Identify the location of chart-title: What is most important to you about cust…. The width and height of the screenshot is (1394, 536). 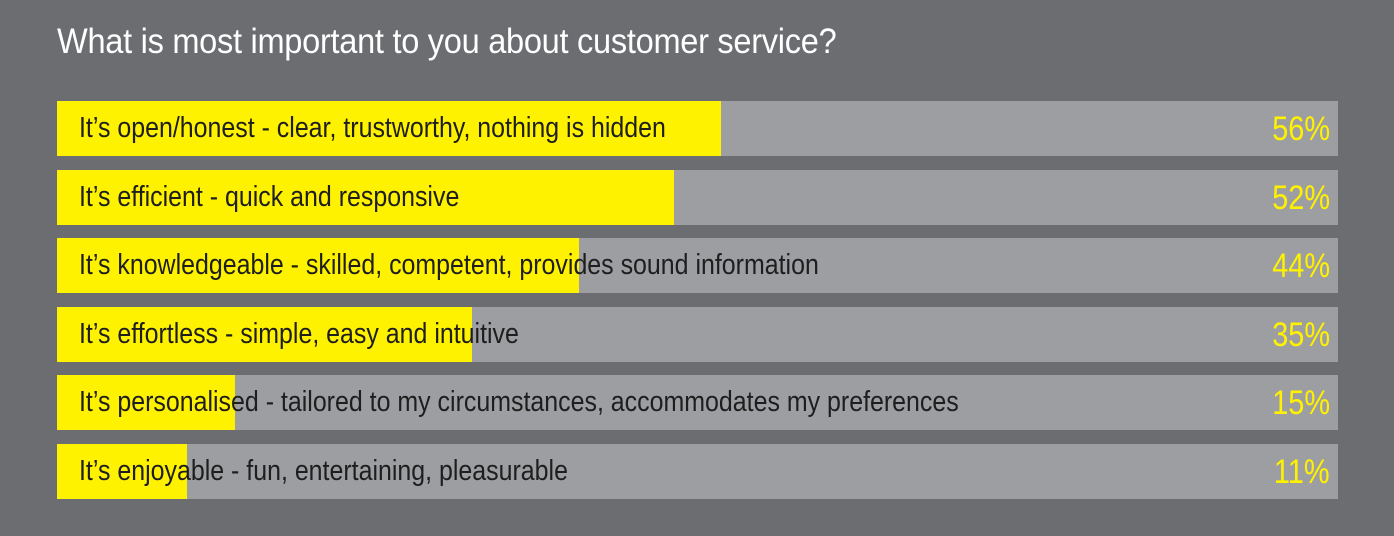
(447, 41).